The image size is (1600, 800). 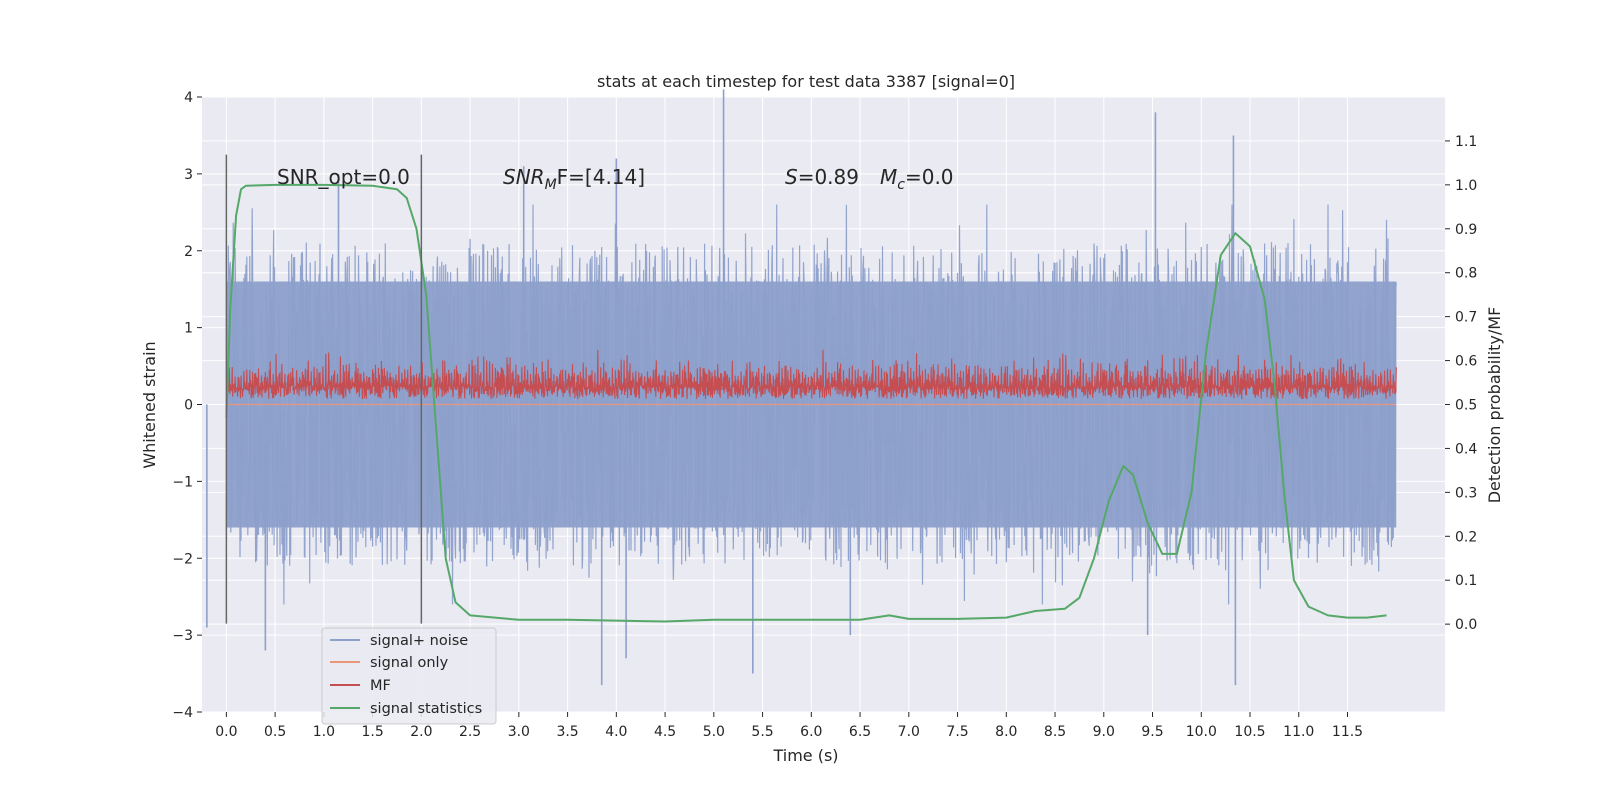 I want to click on x-tick-label: 0.0, so click(x=226, y=732).